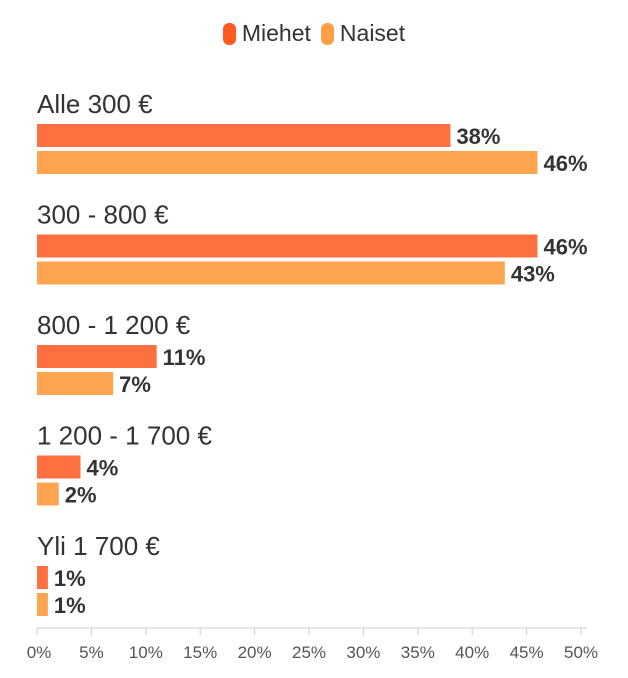 This screenshot has width=628, height=678. Describe the element at coordinates (81, 495) in the screenshot. I see `value-label-naiset-3: 2%` at that location.